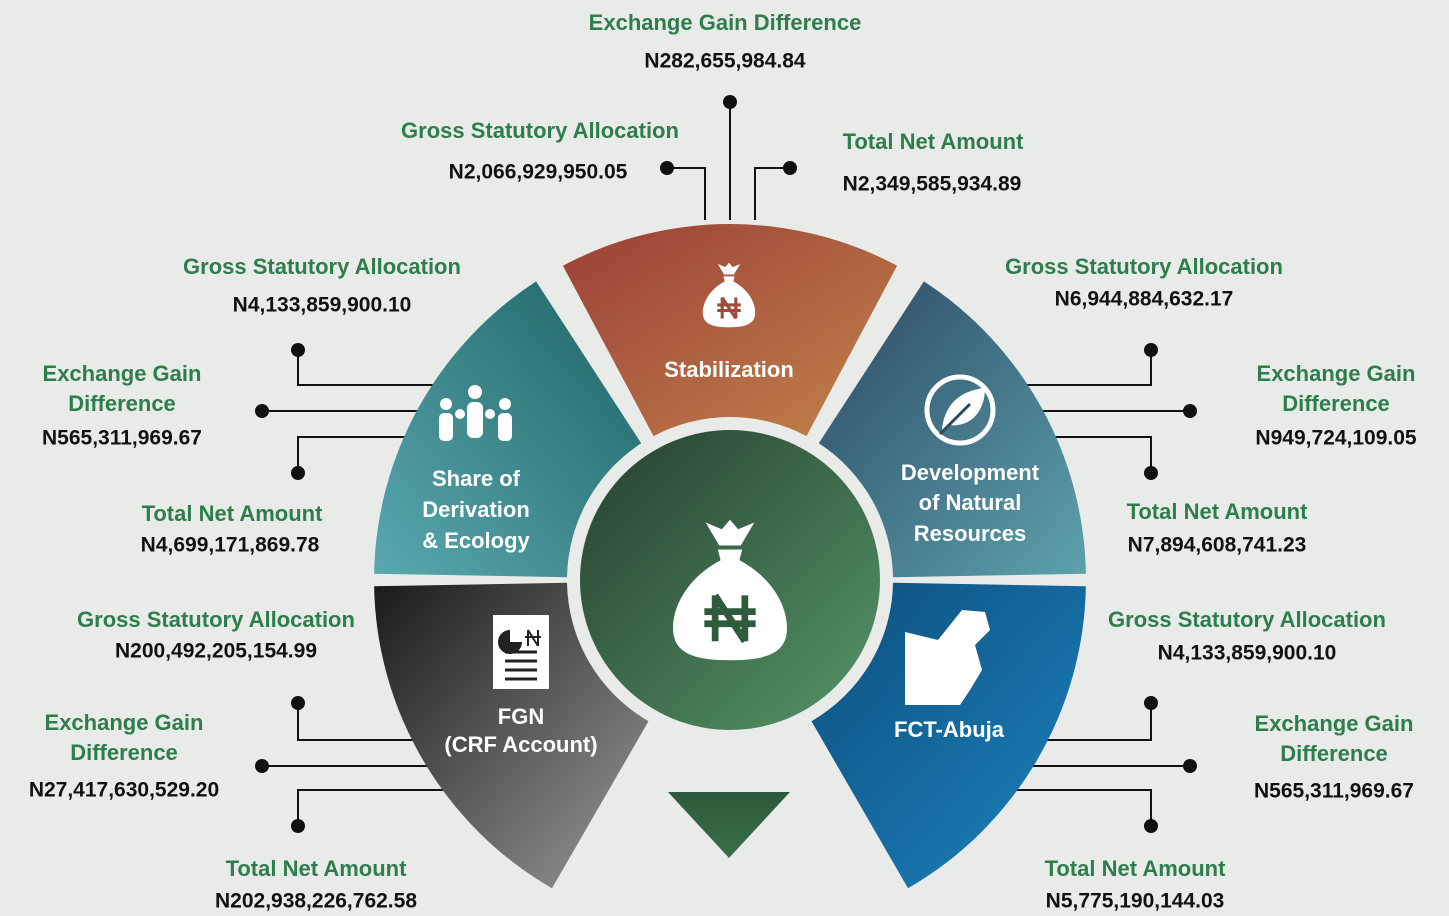 This screenshot has width=1449, height=916. I want to click on segment-label: & Ecology, so click(476, 540).